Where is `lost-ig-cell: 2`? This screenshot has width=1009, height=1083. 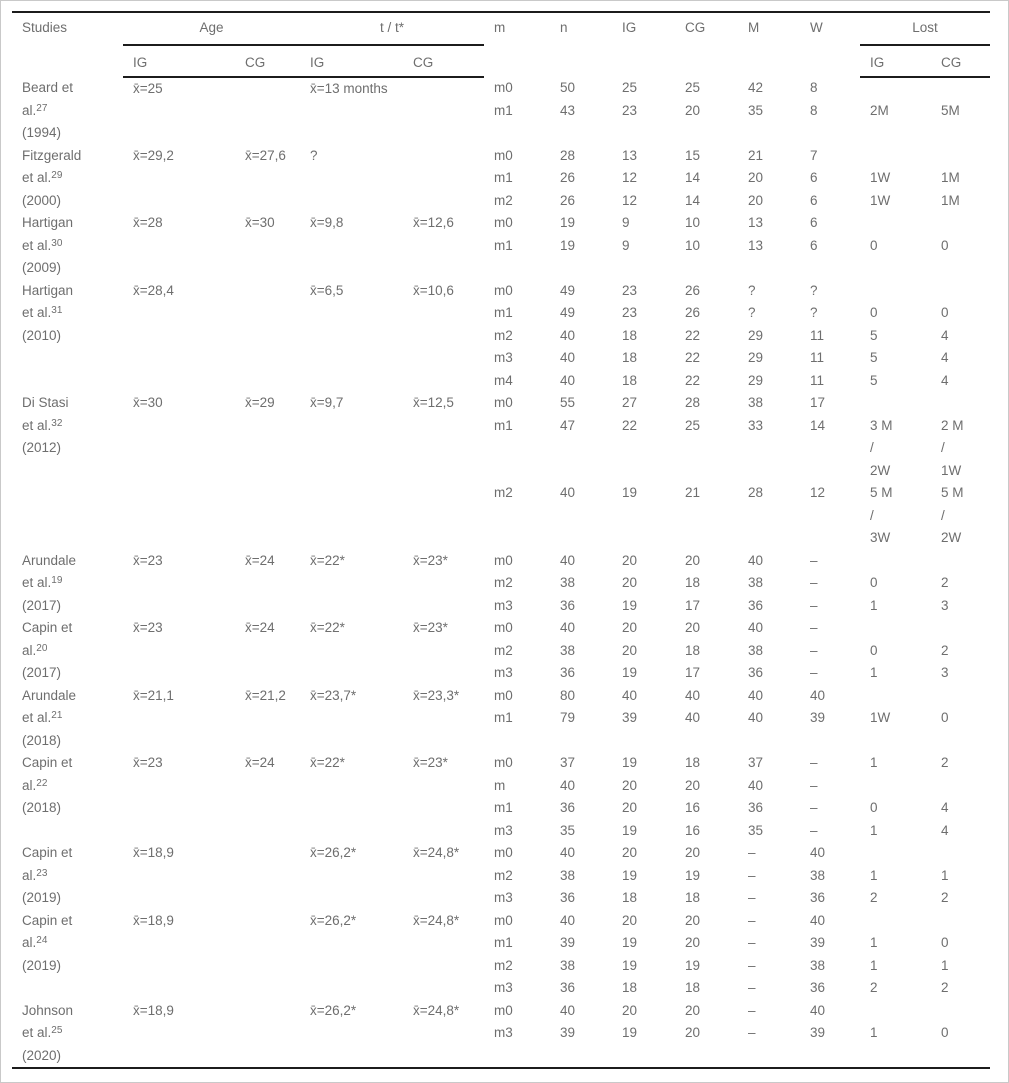
lost-ig-cell: 2 is located at coordinates (874, 897).